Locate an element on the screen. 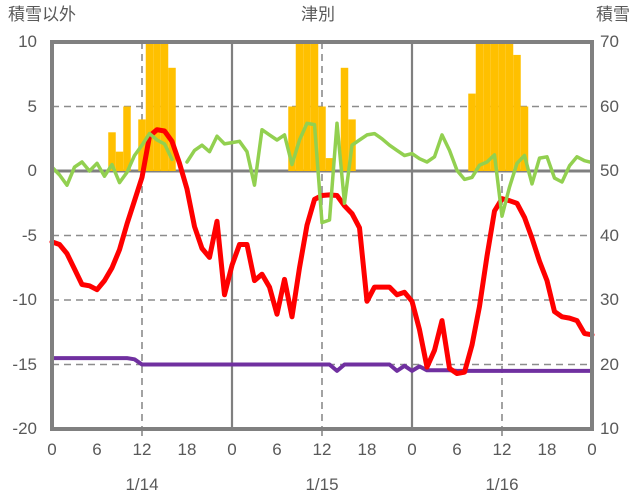  right-axis-tick-label: 40 is located at coordinates (609, 235).